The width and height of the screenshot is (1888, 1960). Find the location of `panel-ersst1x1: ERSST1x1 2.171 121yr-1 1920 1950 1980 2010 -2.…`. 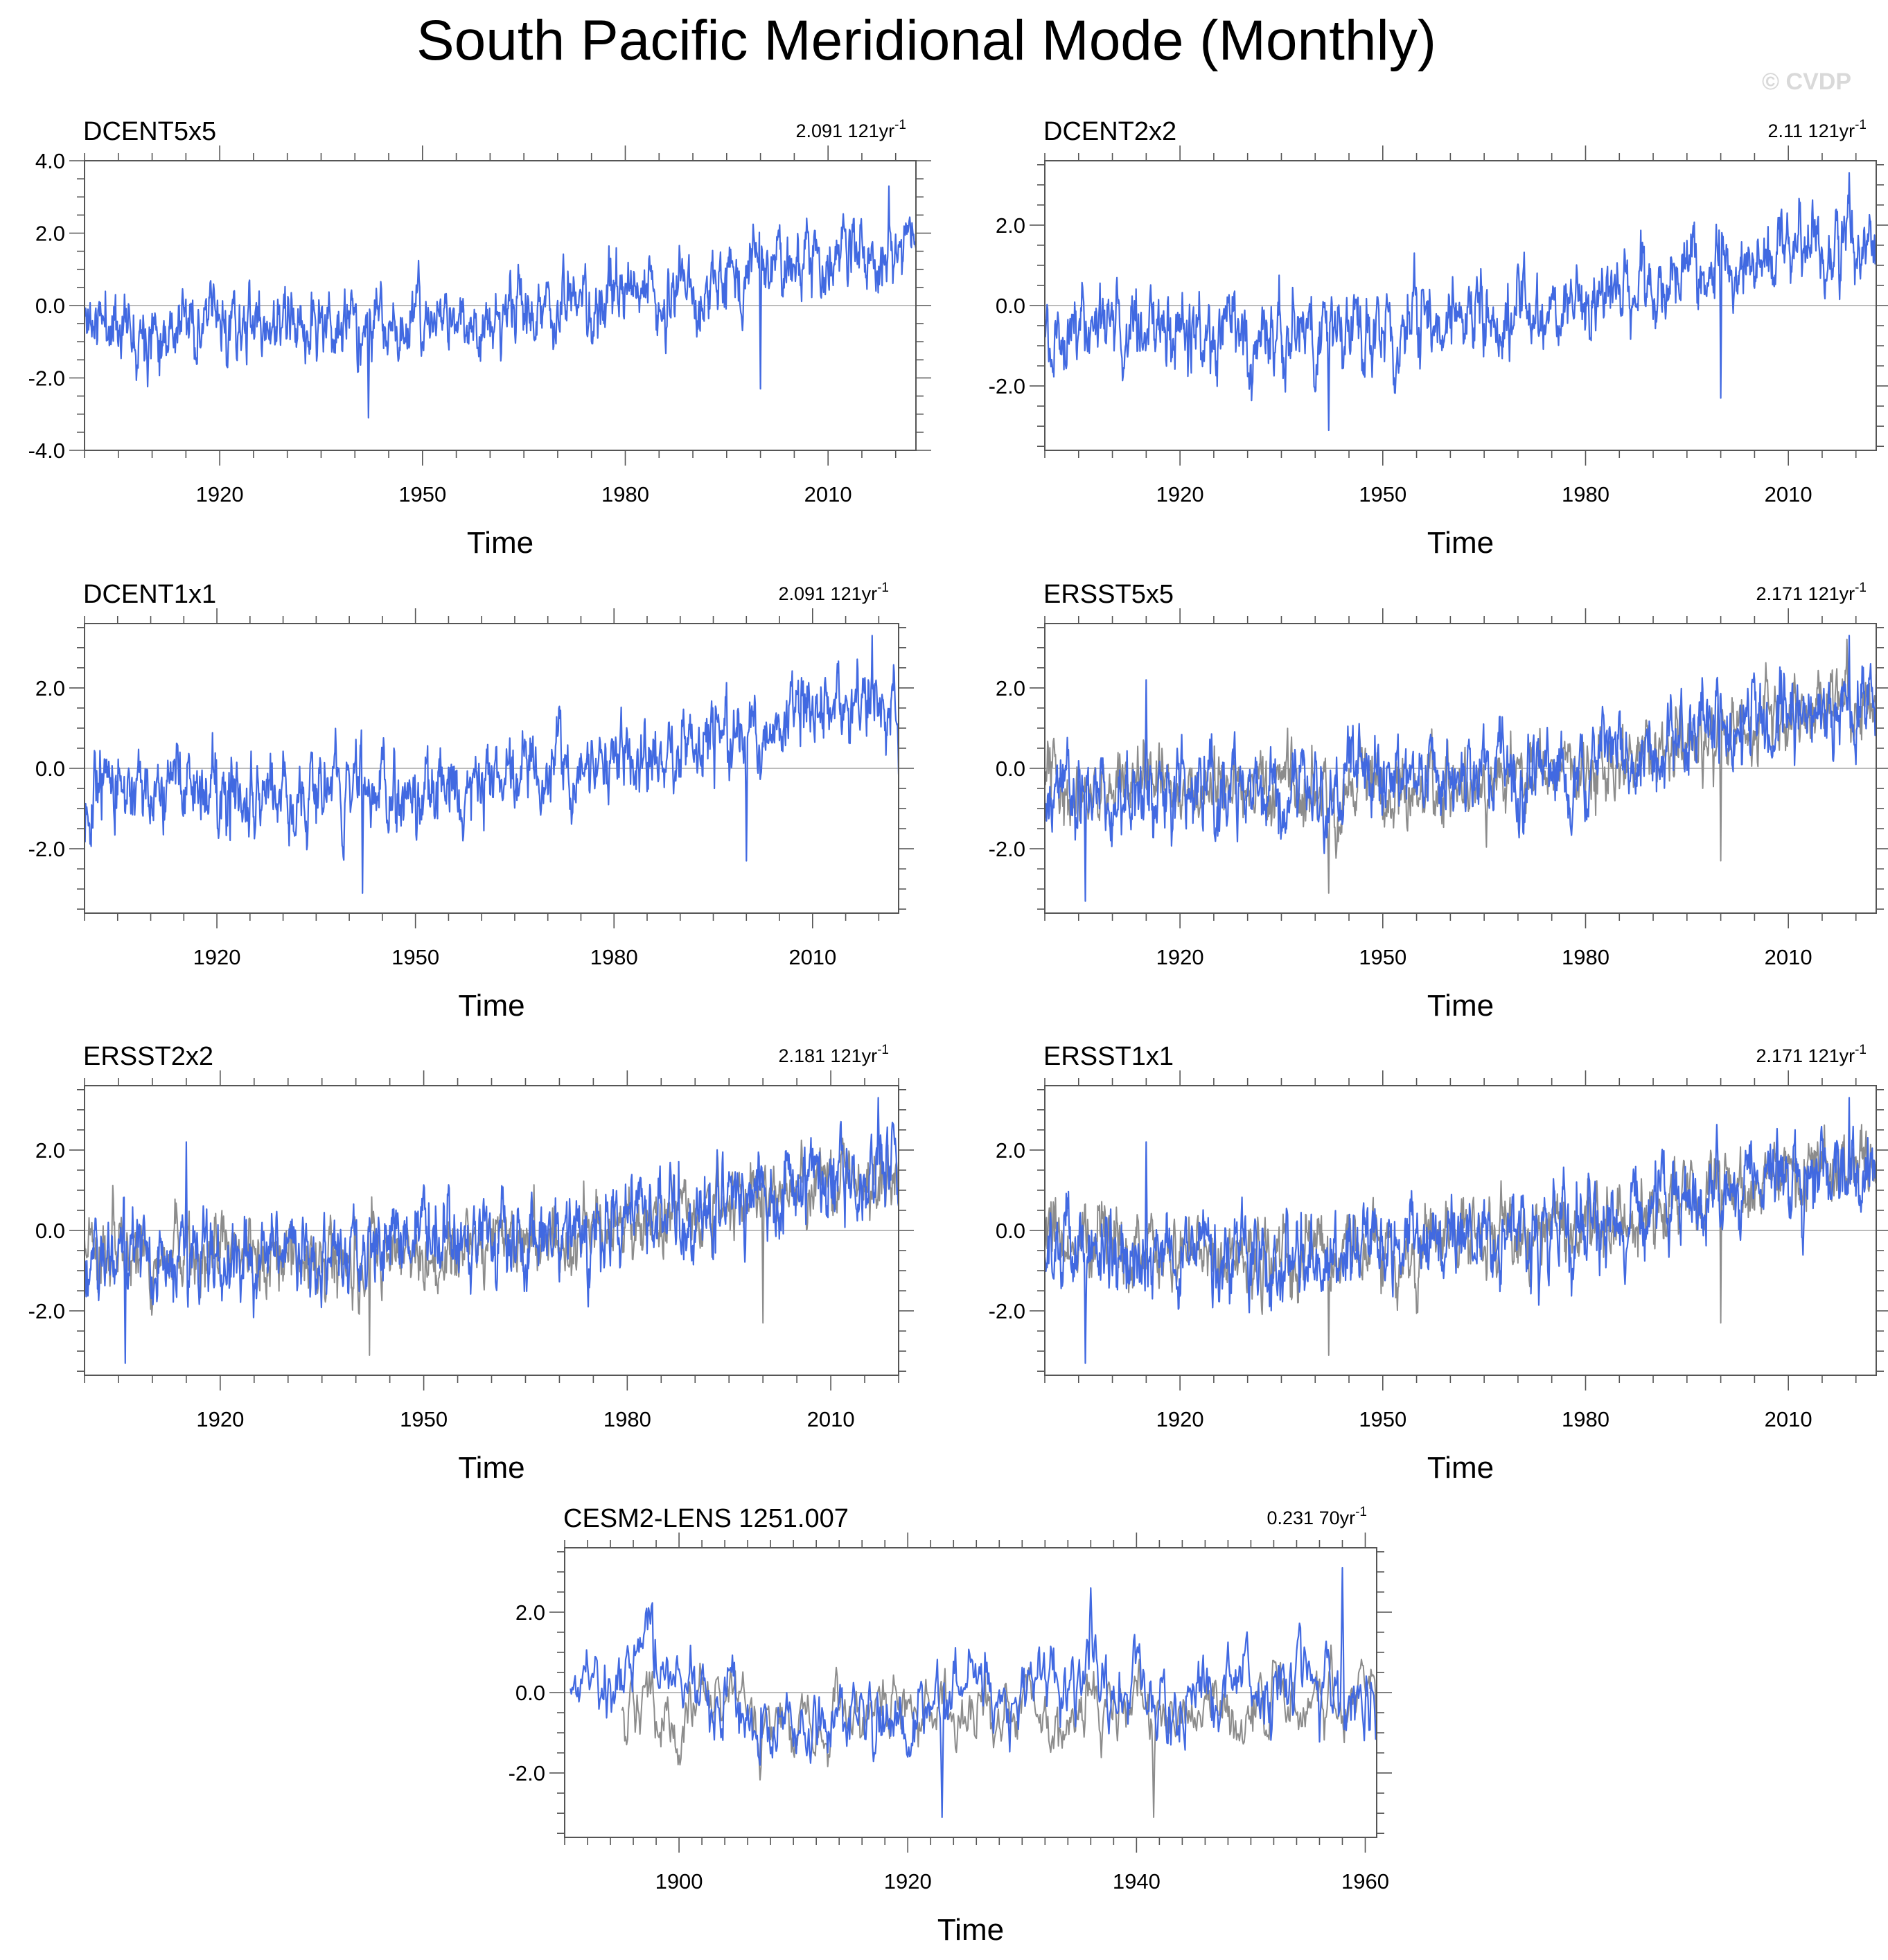

panel-ersst1x1: ERSST1x1 2.171 121yr-1 1920 1950 1980 2010 -2.… is located at coordinates (1438, 1263).